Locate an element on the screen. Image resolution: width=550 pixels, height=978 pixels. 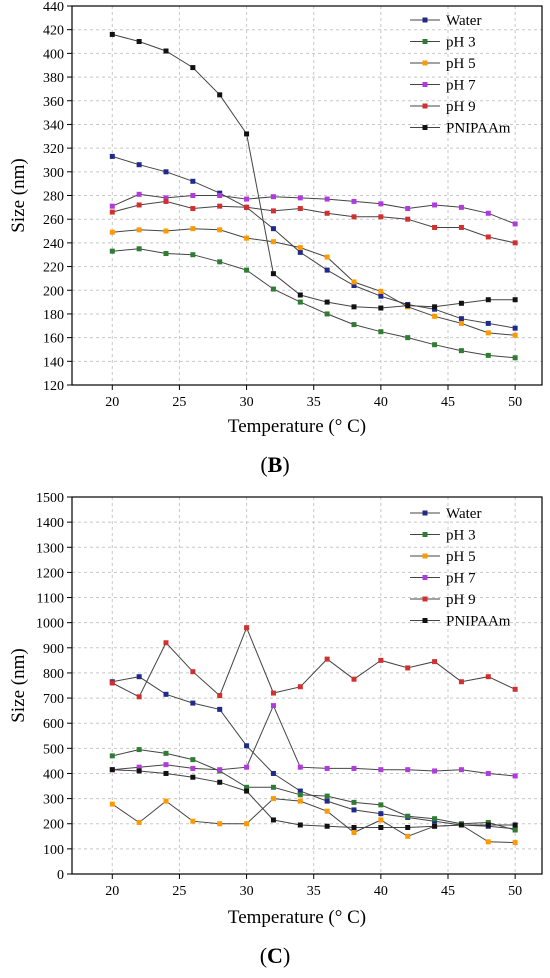
y-tick-label: 400 is located at coordinates (53, 54).